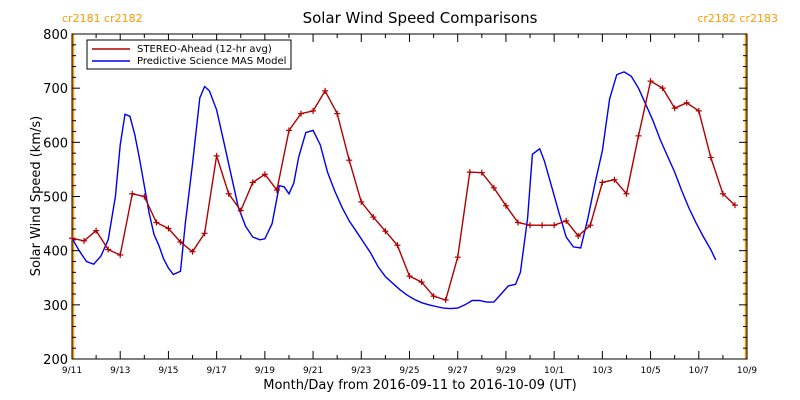 The width and height of the screenshot is (800, 400). Describe the element at coordinates (650, 371) in the screenshot. I see `x-tick-label: 10/5` at that location.